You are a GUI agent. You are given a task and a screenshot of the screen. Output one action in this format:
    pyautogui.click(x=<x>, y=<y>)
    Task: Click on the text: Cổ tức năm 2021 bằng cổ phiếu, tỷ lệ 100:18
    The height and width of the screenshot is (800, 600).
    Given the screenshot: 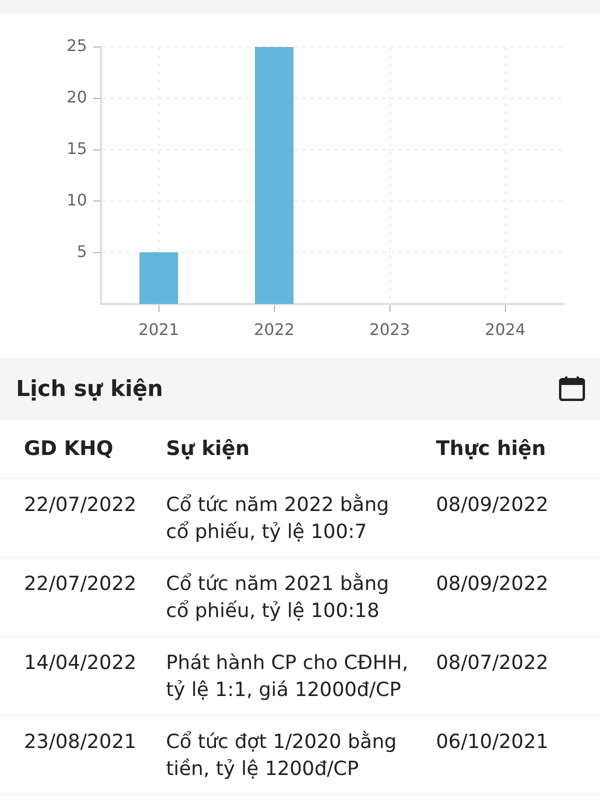 What is the action you would take?
    pyautogui.click(x=301, y=597)
    